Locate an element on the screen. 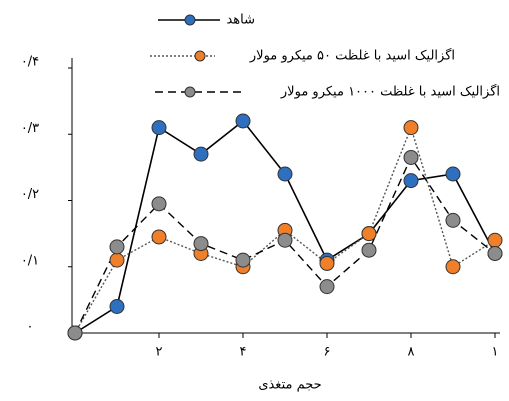 The width and height of the screenshot is (509, 401). x-tick-label: ۸ is located at coordinates (411, 352).